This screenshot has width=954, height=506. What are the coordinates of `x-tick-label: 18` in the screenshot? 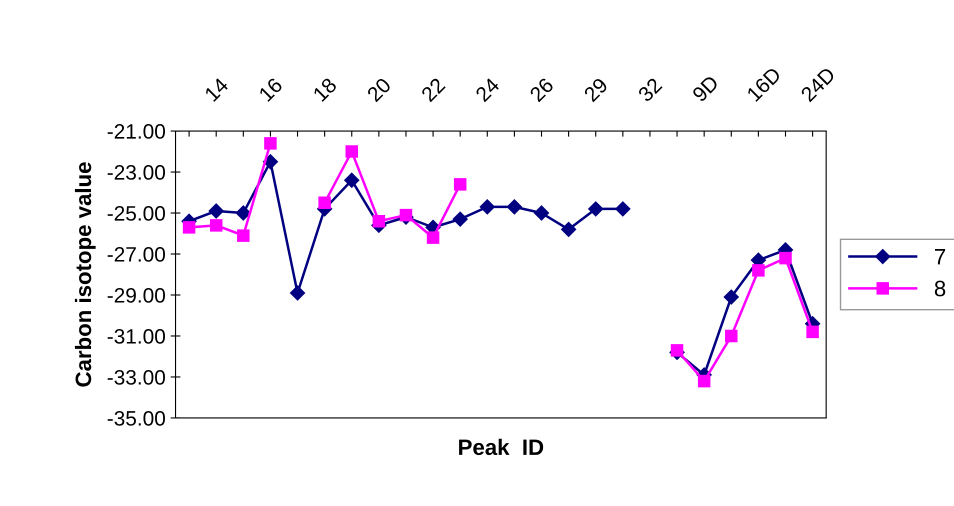 It's located at (325, 89).